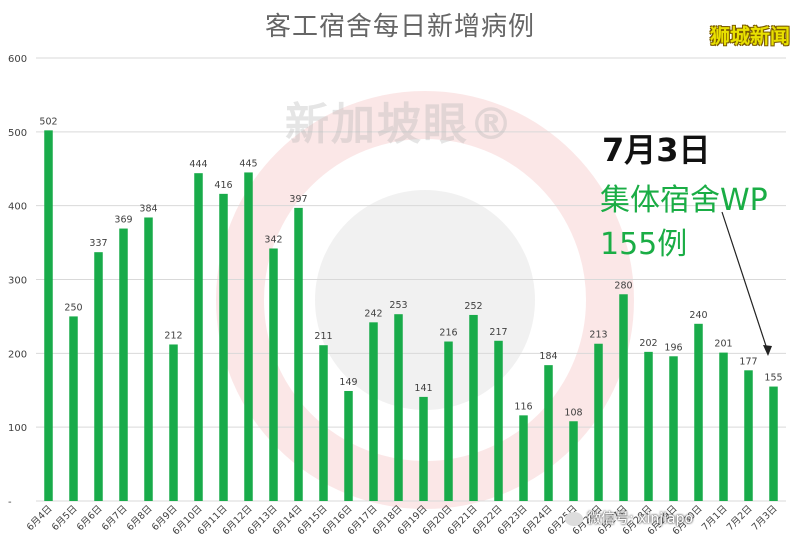 The image size is (800, 557). I want to click on bar-value-label: 201, so click(723, 344).